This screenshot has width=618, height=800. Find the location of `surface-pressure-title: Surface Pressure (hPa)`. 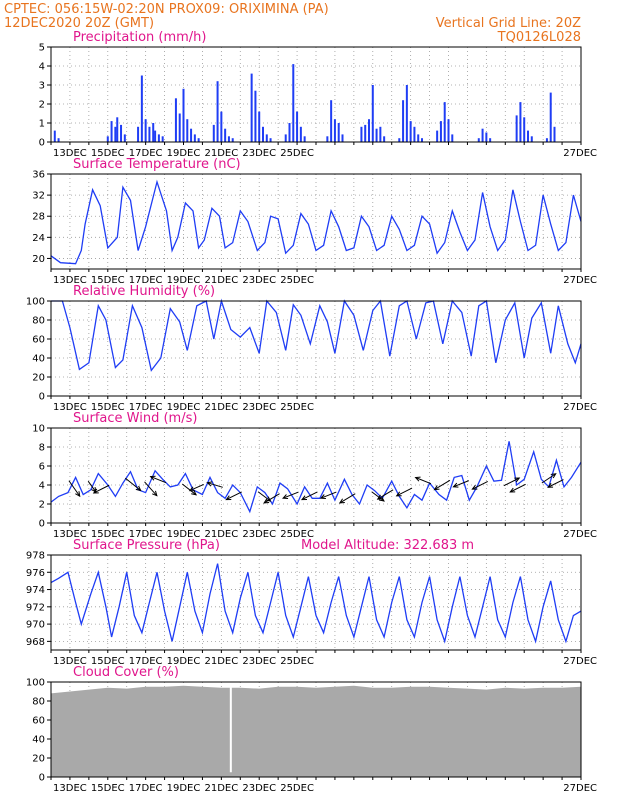

surface-pressure-title: Surface Pressure (hPa) is located at coordinates (146, 545).